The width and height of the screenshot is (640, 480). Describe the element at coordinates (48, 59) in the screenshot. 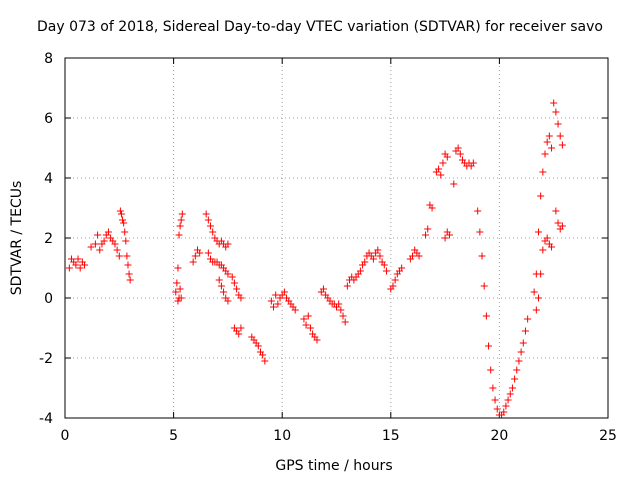

I see `y-tick-label: 8` at that location.